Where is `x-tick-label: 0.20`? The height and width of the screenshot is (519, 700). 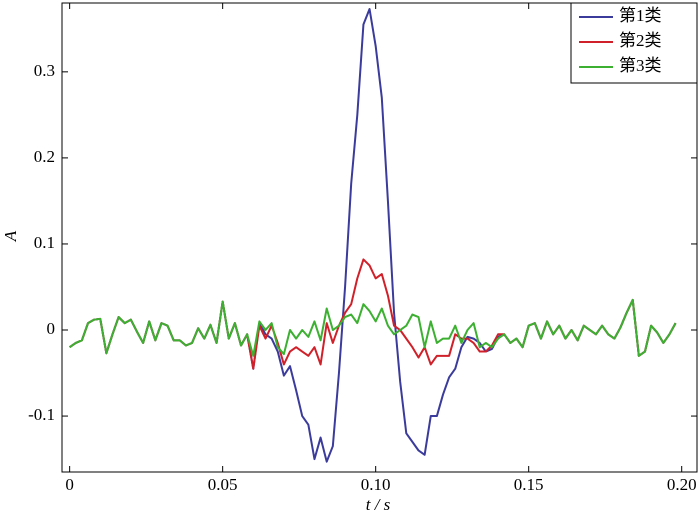
x-tick-label: 0.20 is located at coordinates (682, 484).